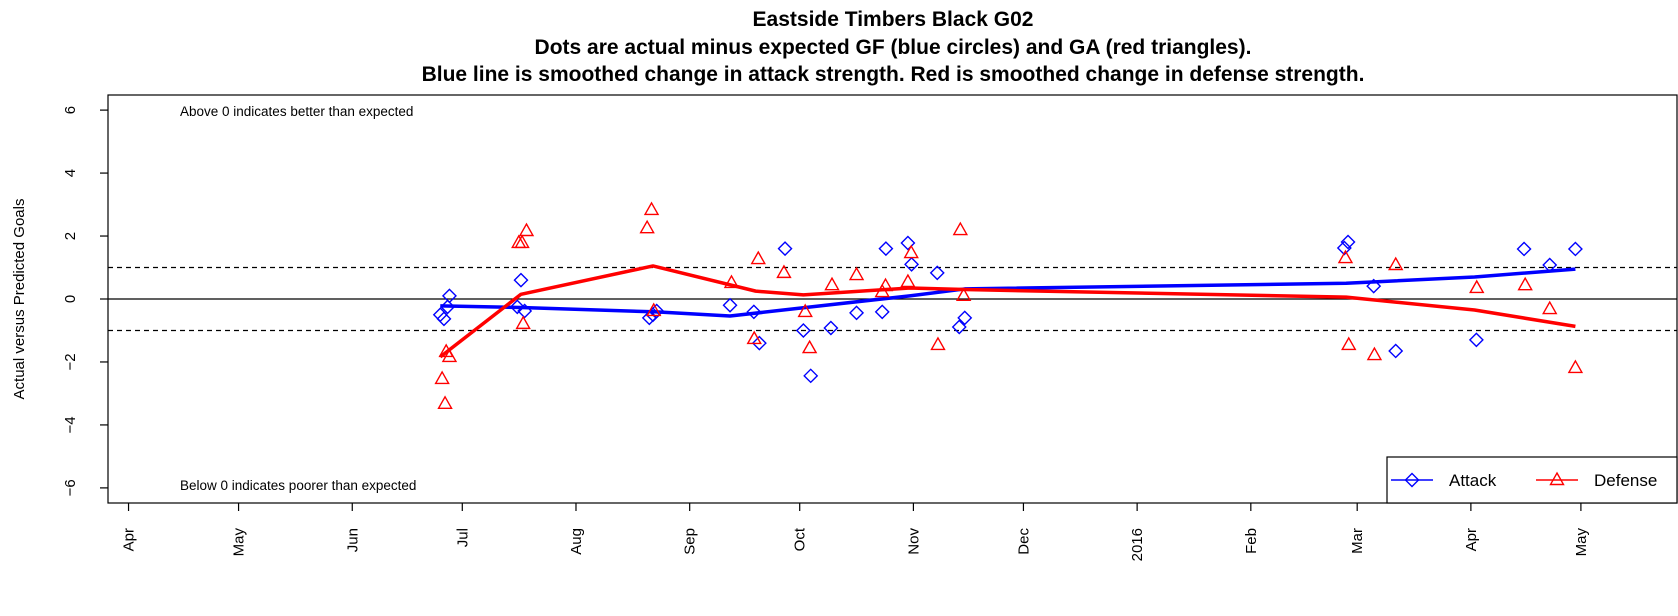 Image resolution: width=1678 pixels, height=616 pixels. What do you see at coordinates (1137, 544) in the screenshot?
I see `x-tick-label: 2016` at bounding box center [1137, 544].